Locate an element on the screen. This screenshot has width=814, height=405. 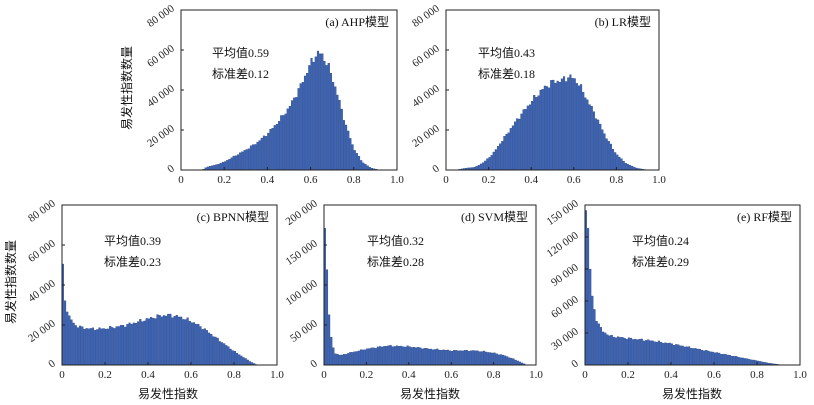
chart-title: (a) AHP模型 is located at coordinates (357, 22).